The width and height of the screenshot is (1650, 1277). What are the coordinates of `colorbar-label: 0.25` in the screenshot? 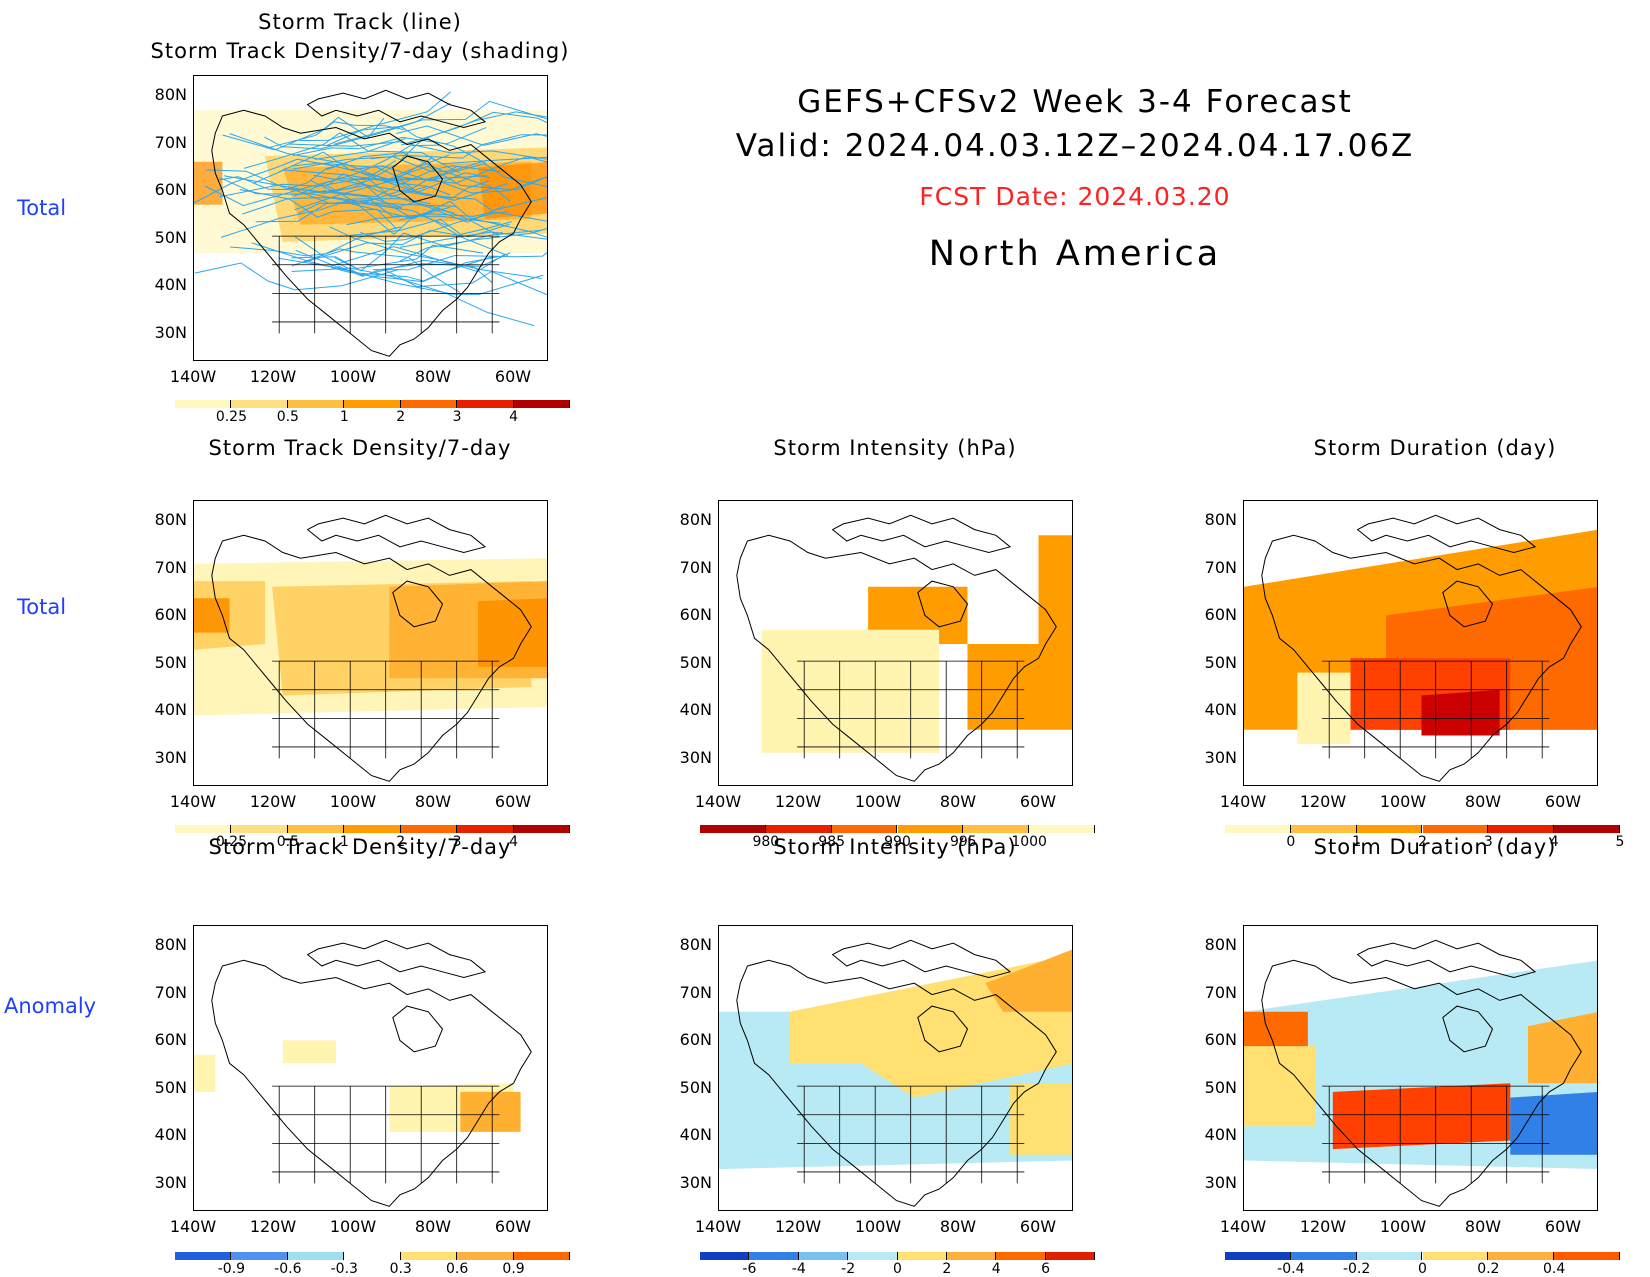 It's located at (231, 842).